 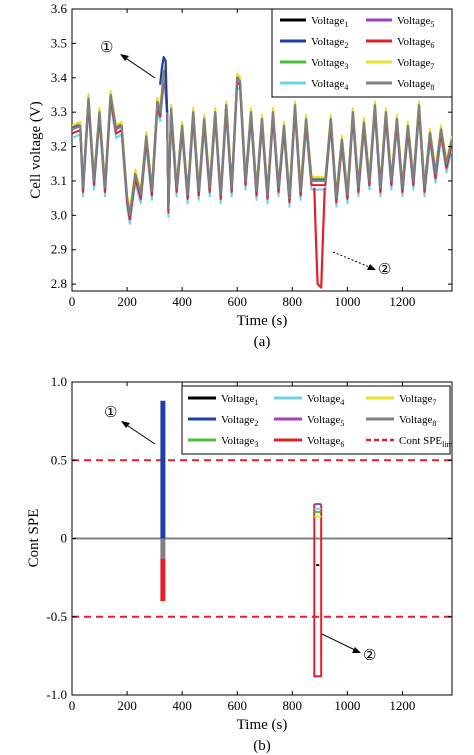 I want to click on panel-a-ylabel: Cell voltage (V), so click(x=36, y=149).